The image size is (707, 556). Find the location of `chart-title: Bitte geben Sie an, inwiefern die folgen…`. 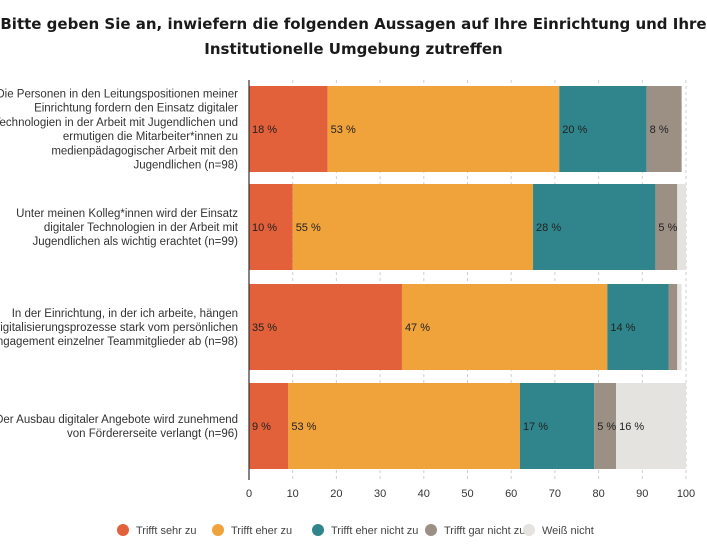

chart-title: Bitte geben Sie an, inwiefern die folgen… is located at coordinates (353, 37).